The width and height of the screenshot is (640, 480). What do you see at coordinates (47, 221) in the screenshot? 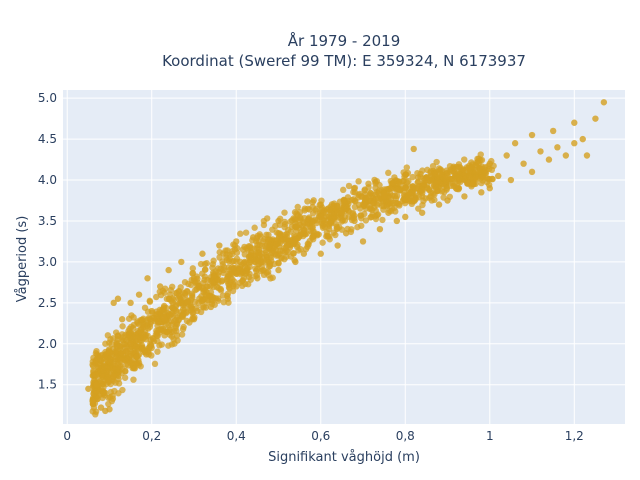
I see `y-tick-label: 3.5` at bounding box center [47, 221].